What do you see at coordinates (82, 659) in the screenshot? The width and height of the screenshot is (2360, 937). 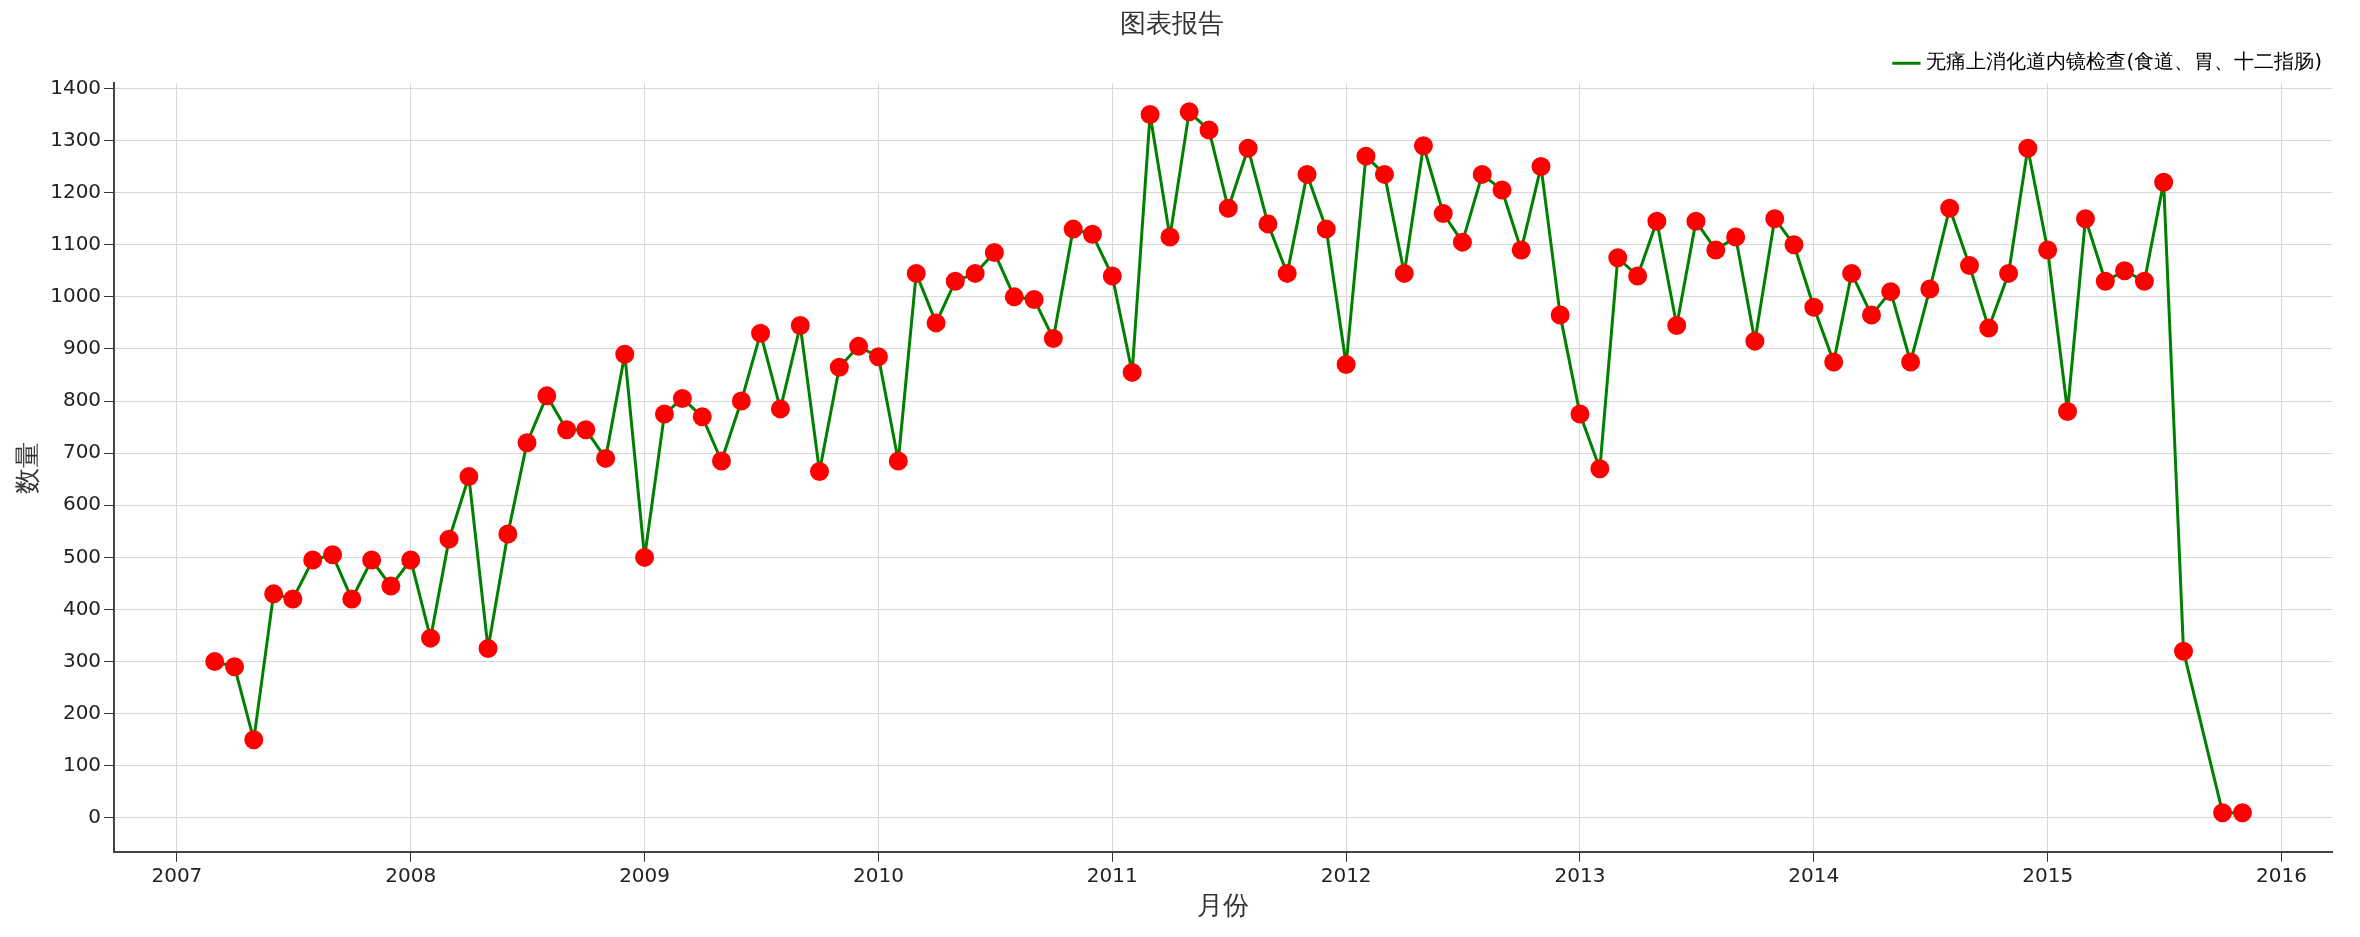 I see `y-tick-label: 300` at bounding box center [82, 659].